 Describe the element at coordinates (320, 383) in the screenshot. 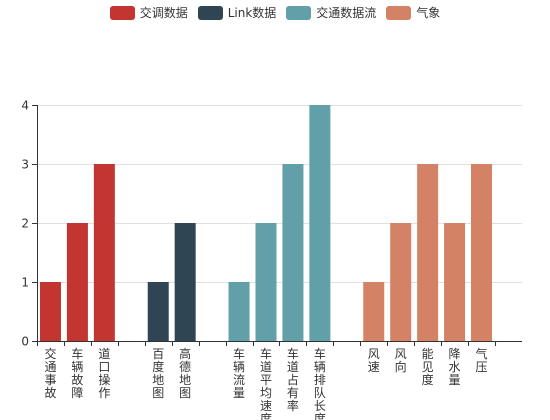

I see `x-category-label: 车辆排队长度` at that location.